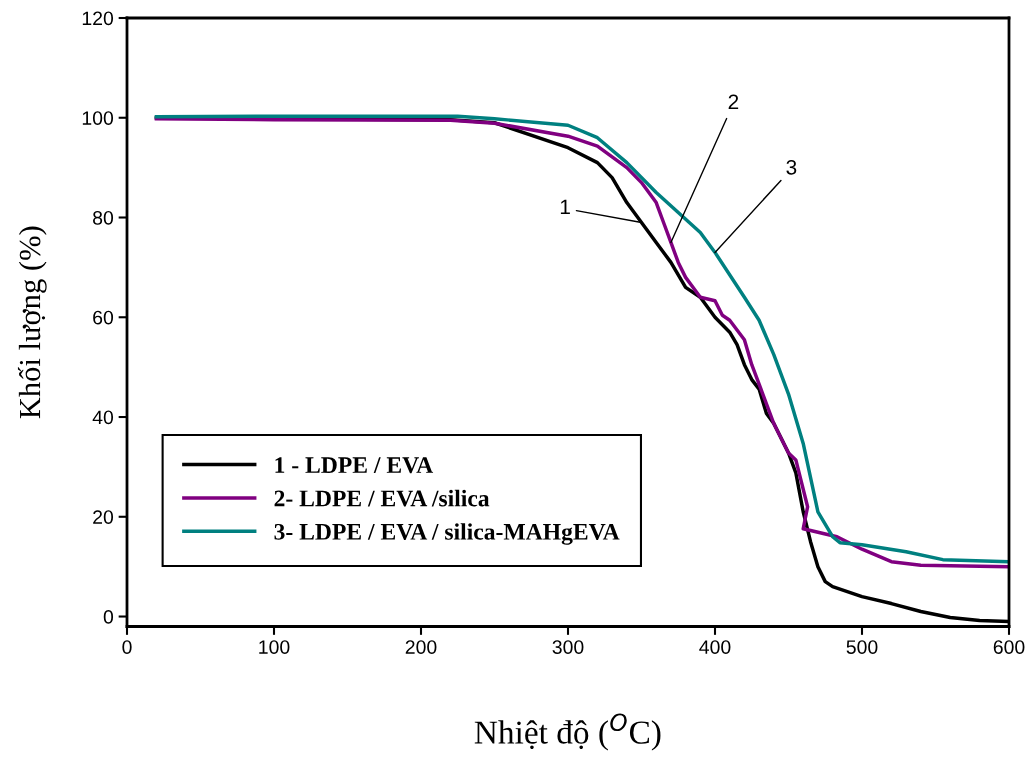 Image resolution: width=1035 pixels, height=767 pixels. What do you see at coordinates (565, 206) in the screenshot?
I see `annotation: 1` at bounding box center [565, 206].